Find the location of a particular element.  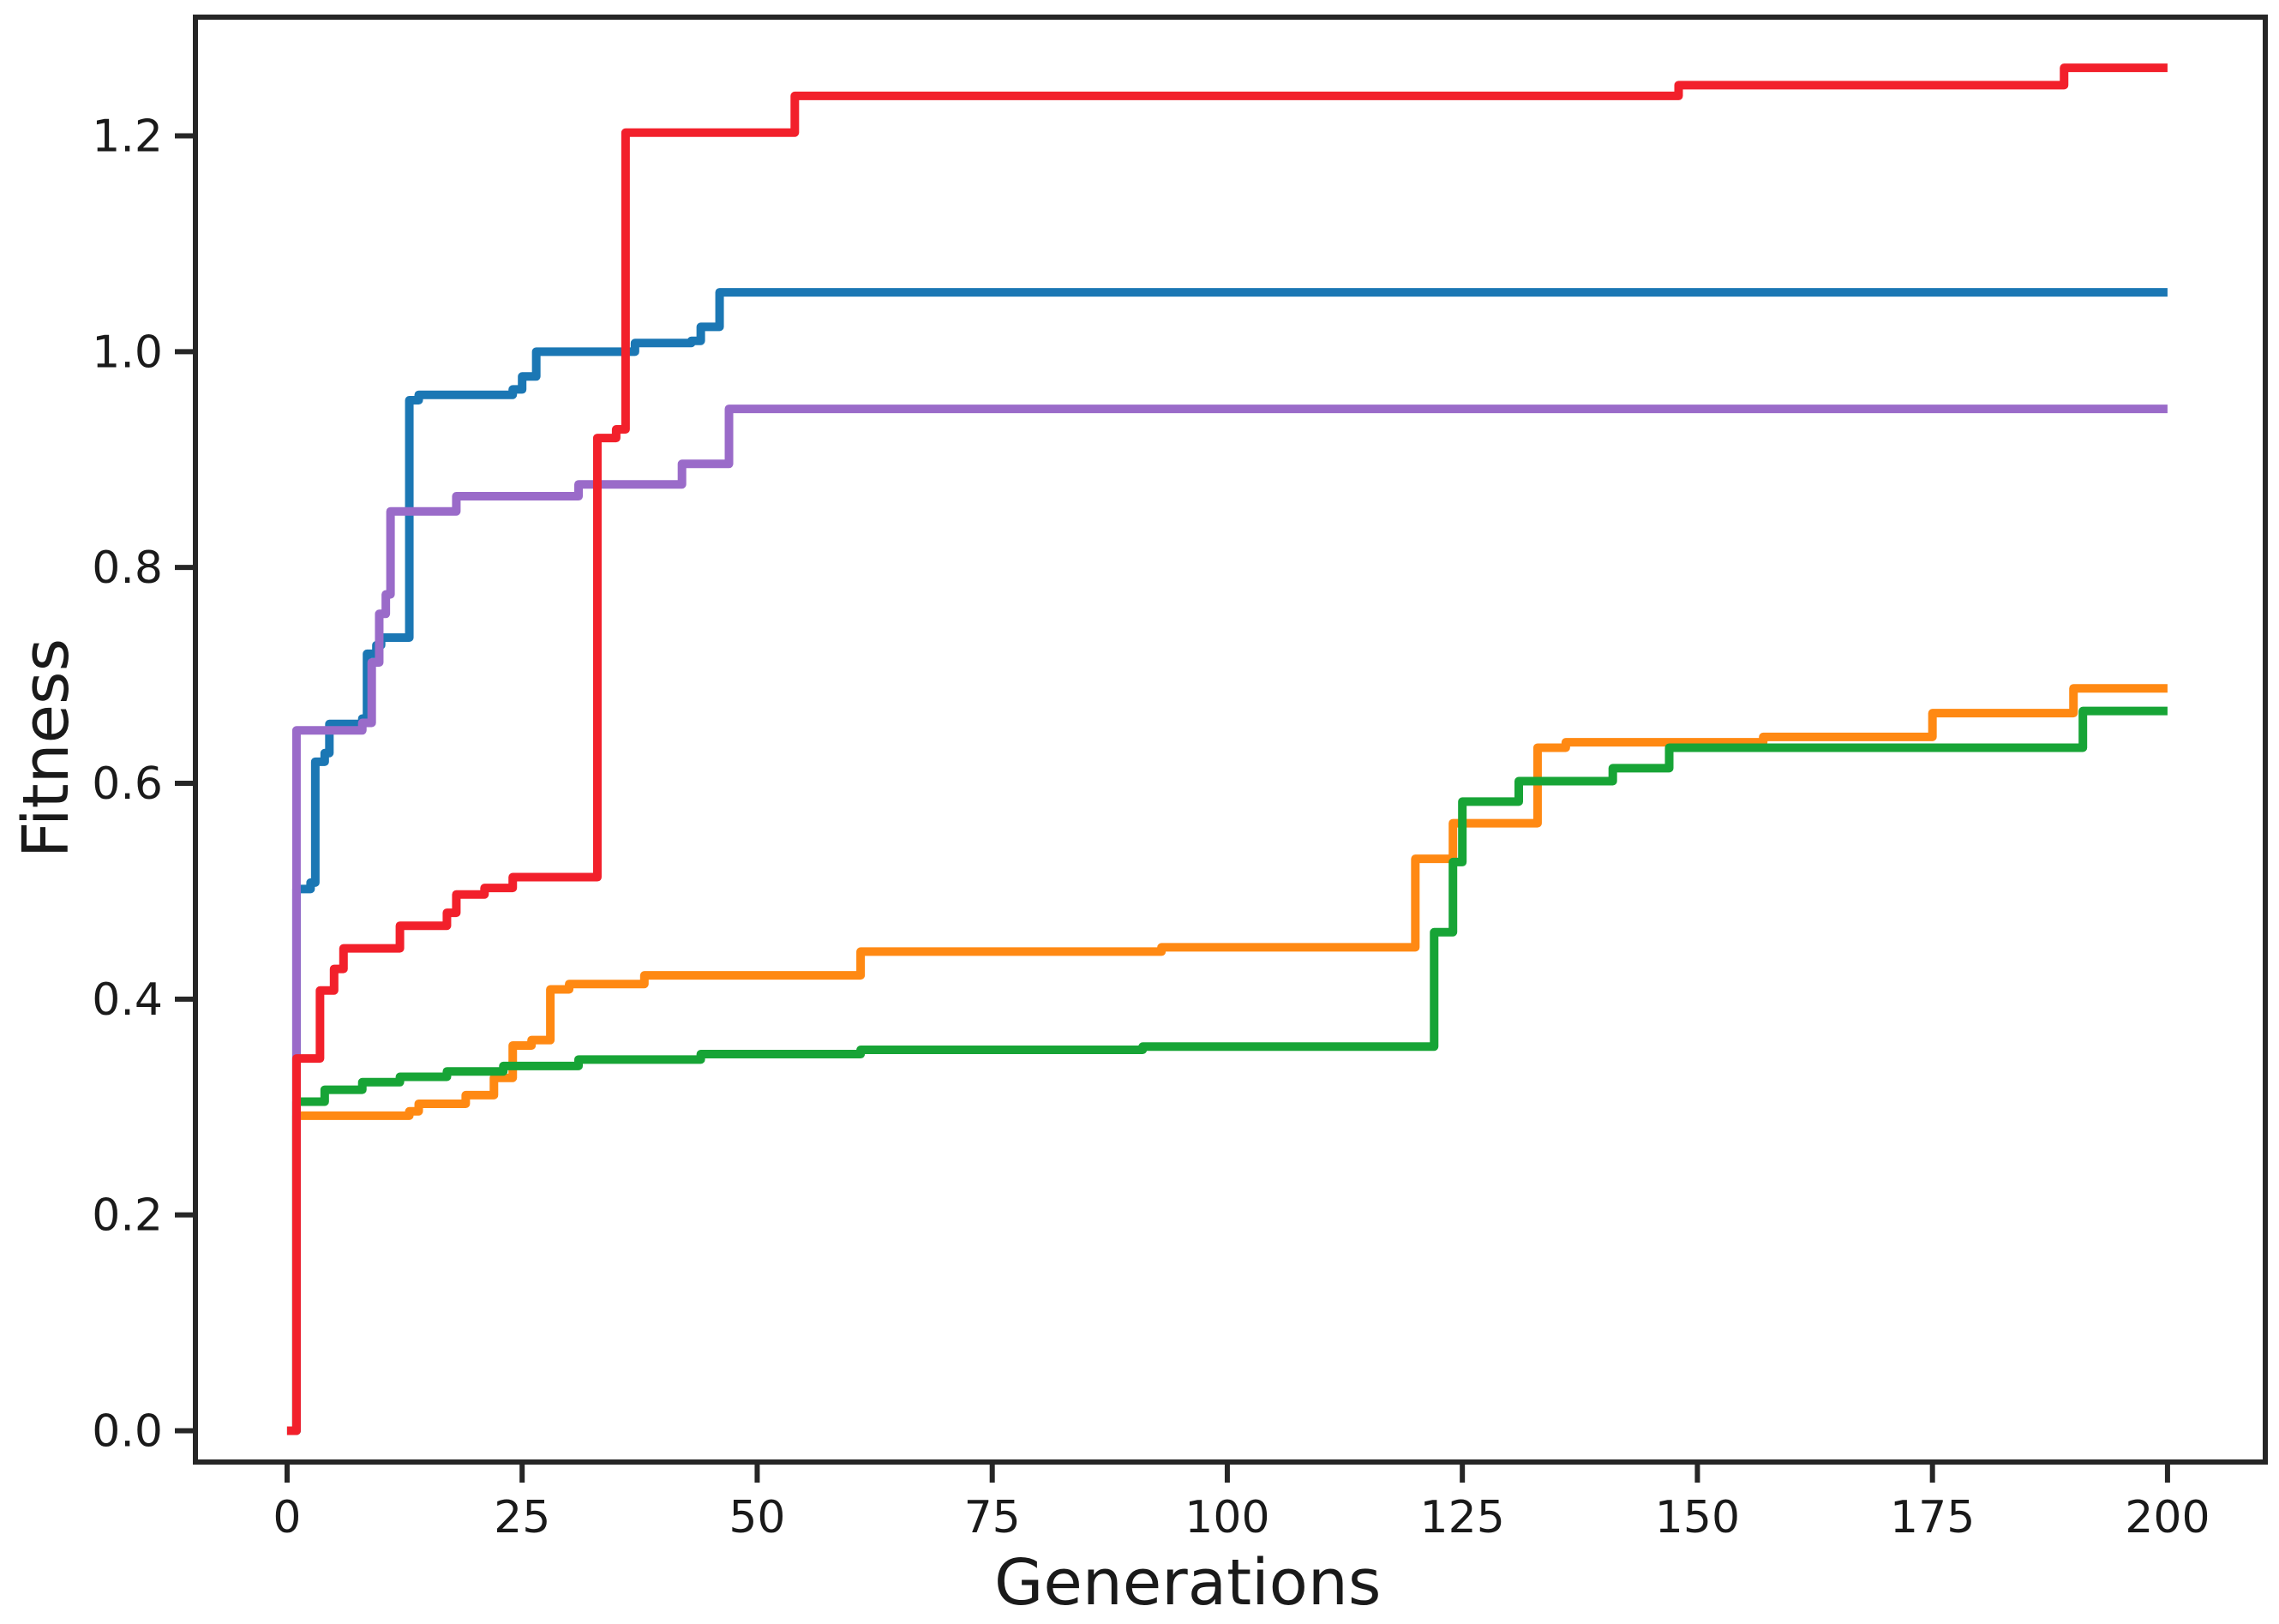

y-tick-label: 0.8 is located at coordinates (127, 568).